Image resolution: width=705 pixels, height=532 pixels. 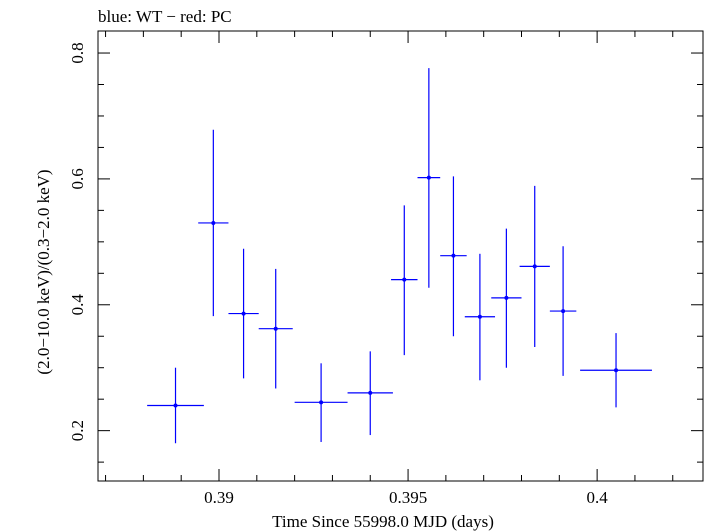 I want to click on y-tick-label: 0.2, so click(x=77, y=430).